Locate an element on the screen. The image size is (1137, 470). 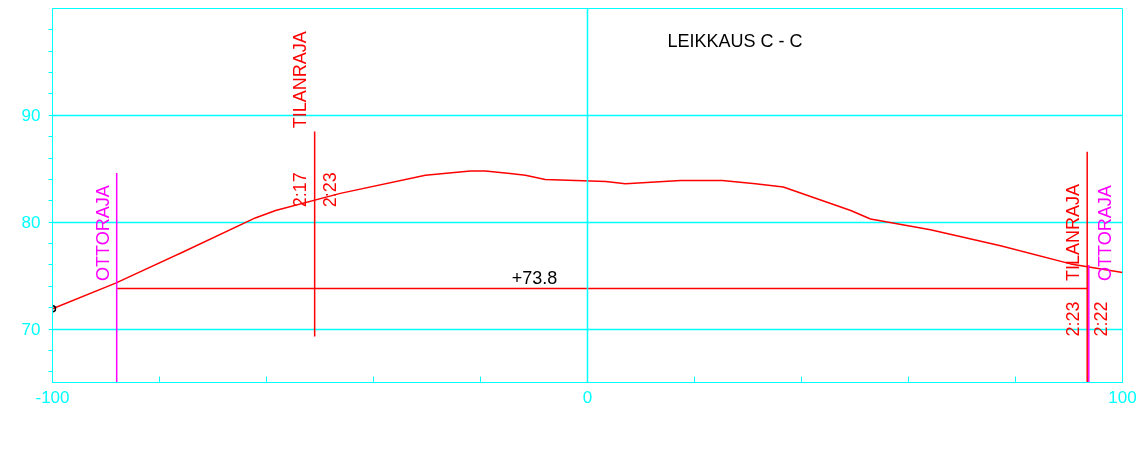
annotation: +73.8 is located at coordinates (534, 278).